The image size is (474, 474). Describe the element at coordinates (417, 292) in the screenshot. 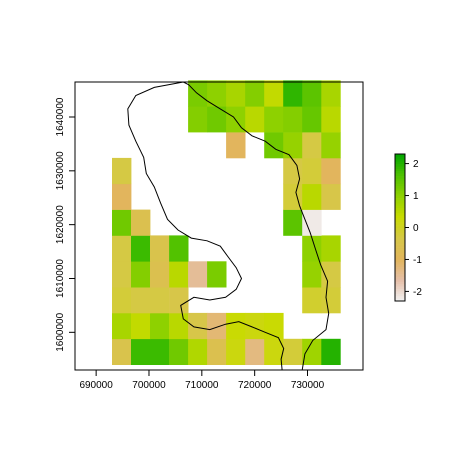

I see `legend-tick-label: -2` at that location.